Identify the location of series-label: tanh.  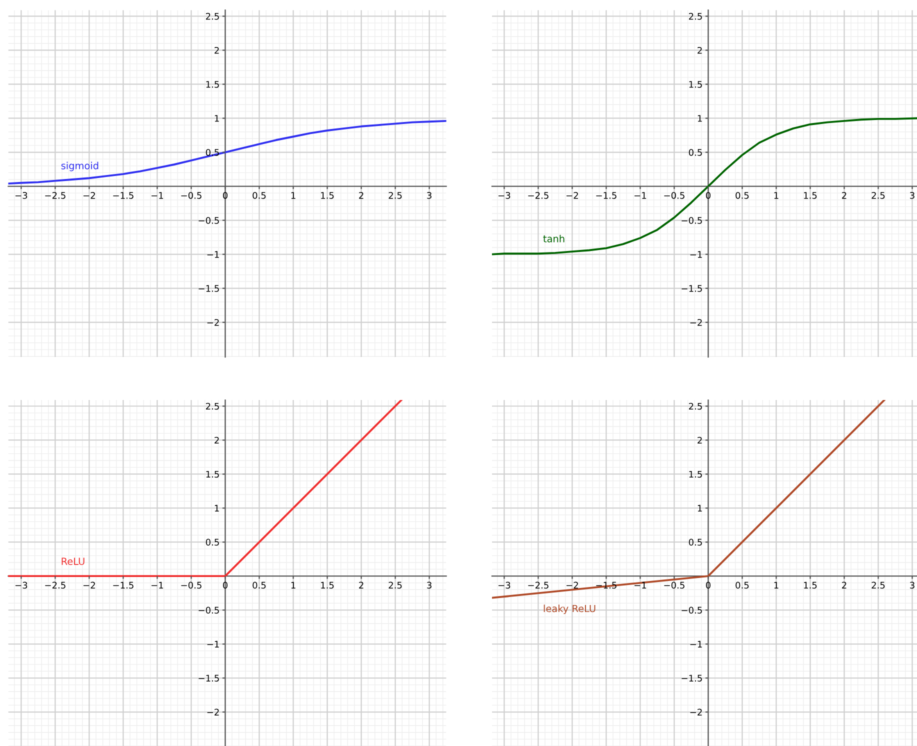
(553, 238).